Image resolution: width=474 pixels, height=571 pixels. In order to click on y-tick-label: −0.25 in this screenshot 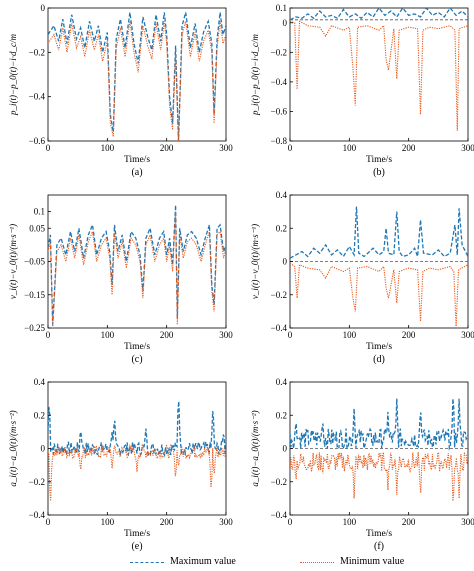, I will do `click(34, 328)`.